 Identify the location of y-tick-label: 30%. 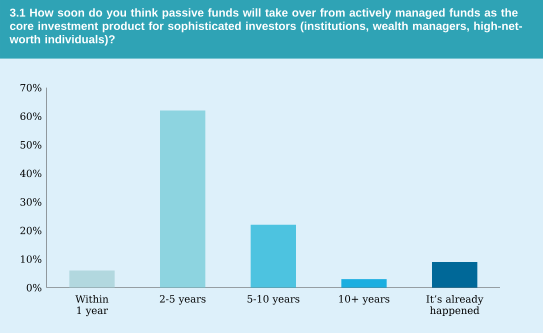
(31, 202).